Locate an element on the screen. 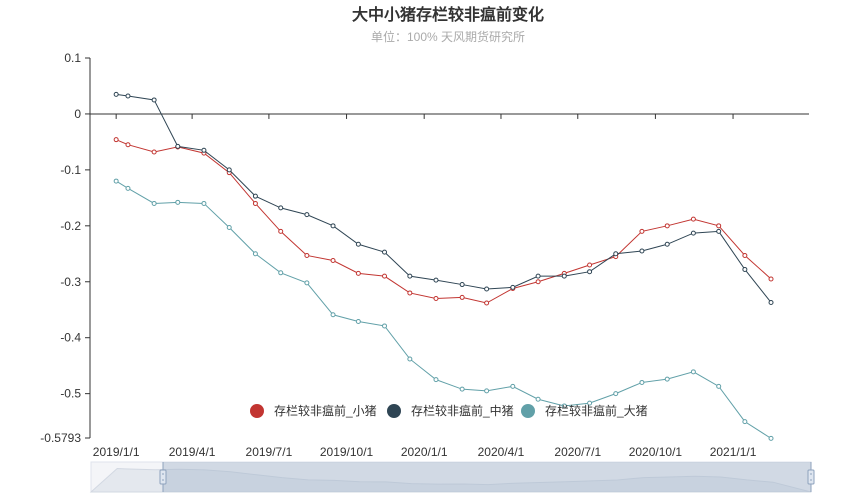 This screenshot has width=860, height=495. zoom-selected-range is located at coordinates (487, 477).